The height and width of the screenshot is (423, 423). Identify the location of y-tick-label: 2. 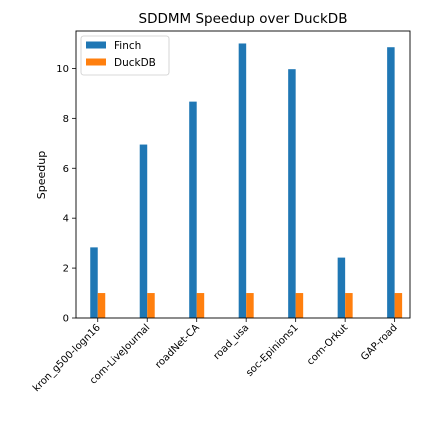
(66, 269).